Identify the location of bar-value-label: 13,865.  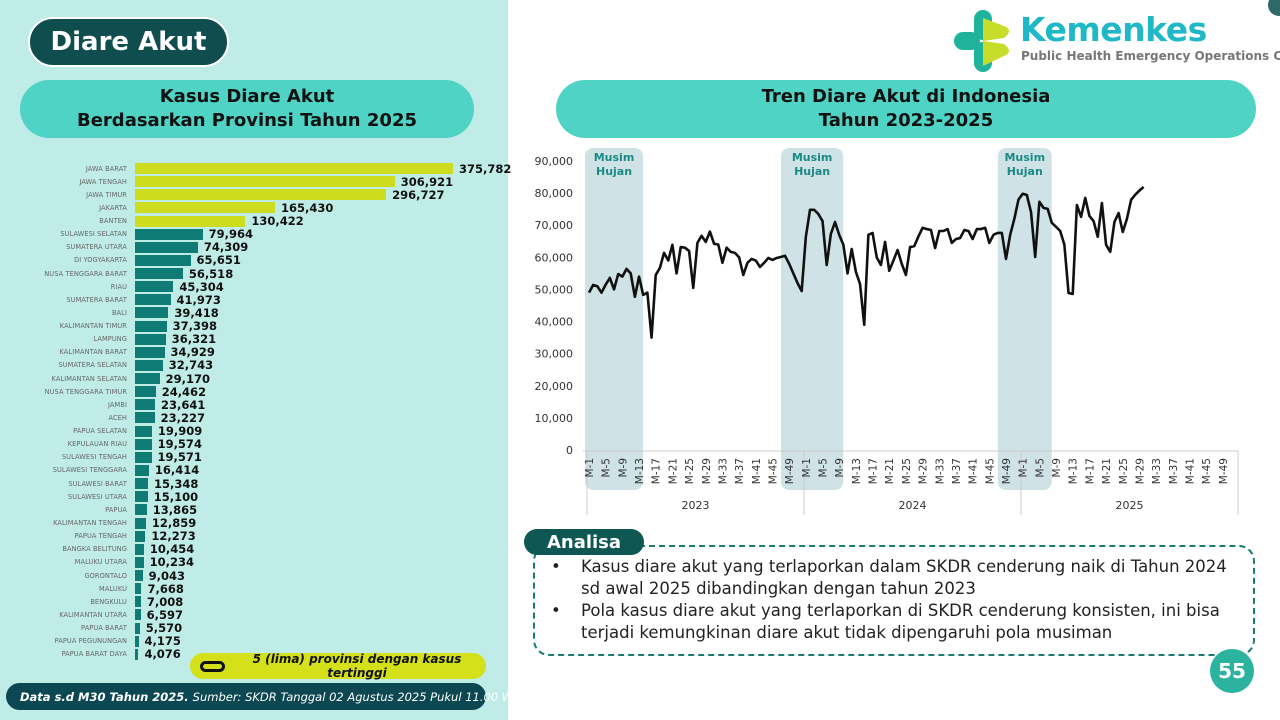
(175, 509).